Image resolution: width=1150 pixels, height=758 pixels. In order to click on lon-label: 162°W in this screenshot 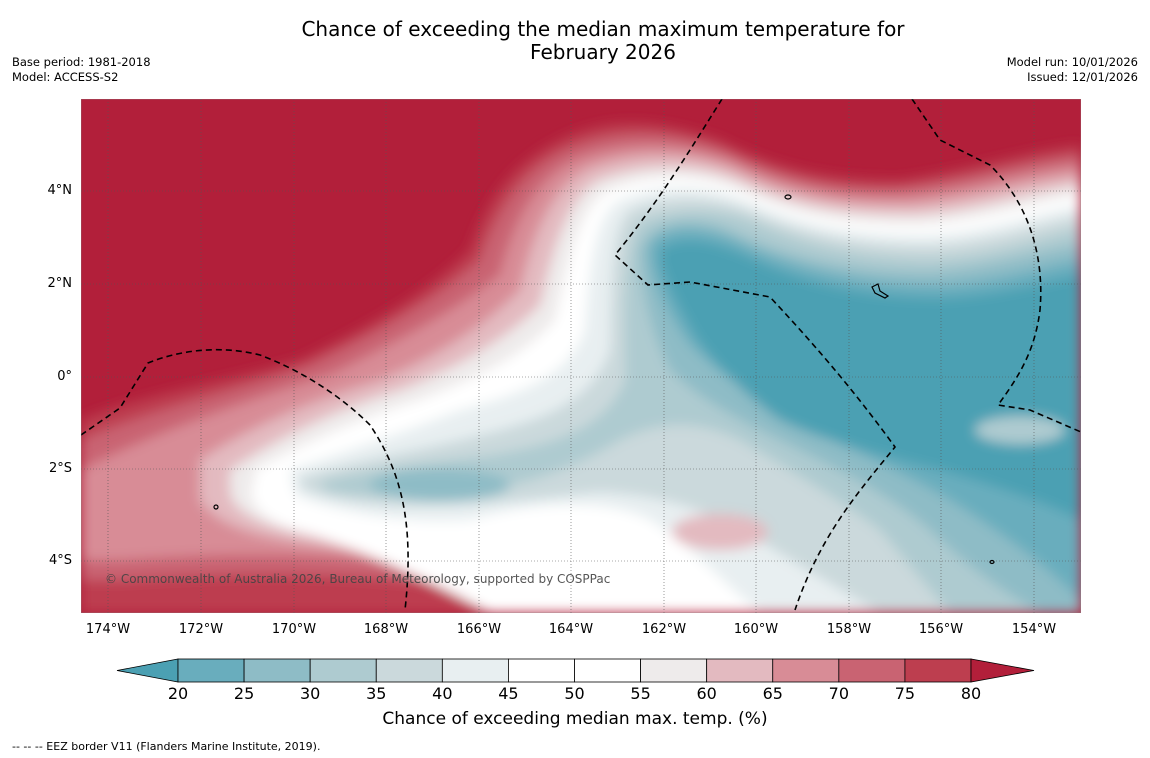, I will do `click(664, 629)`.